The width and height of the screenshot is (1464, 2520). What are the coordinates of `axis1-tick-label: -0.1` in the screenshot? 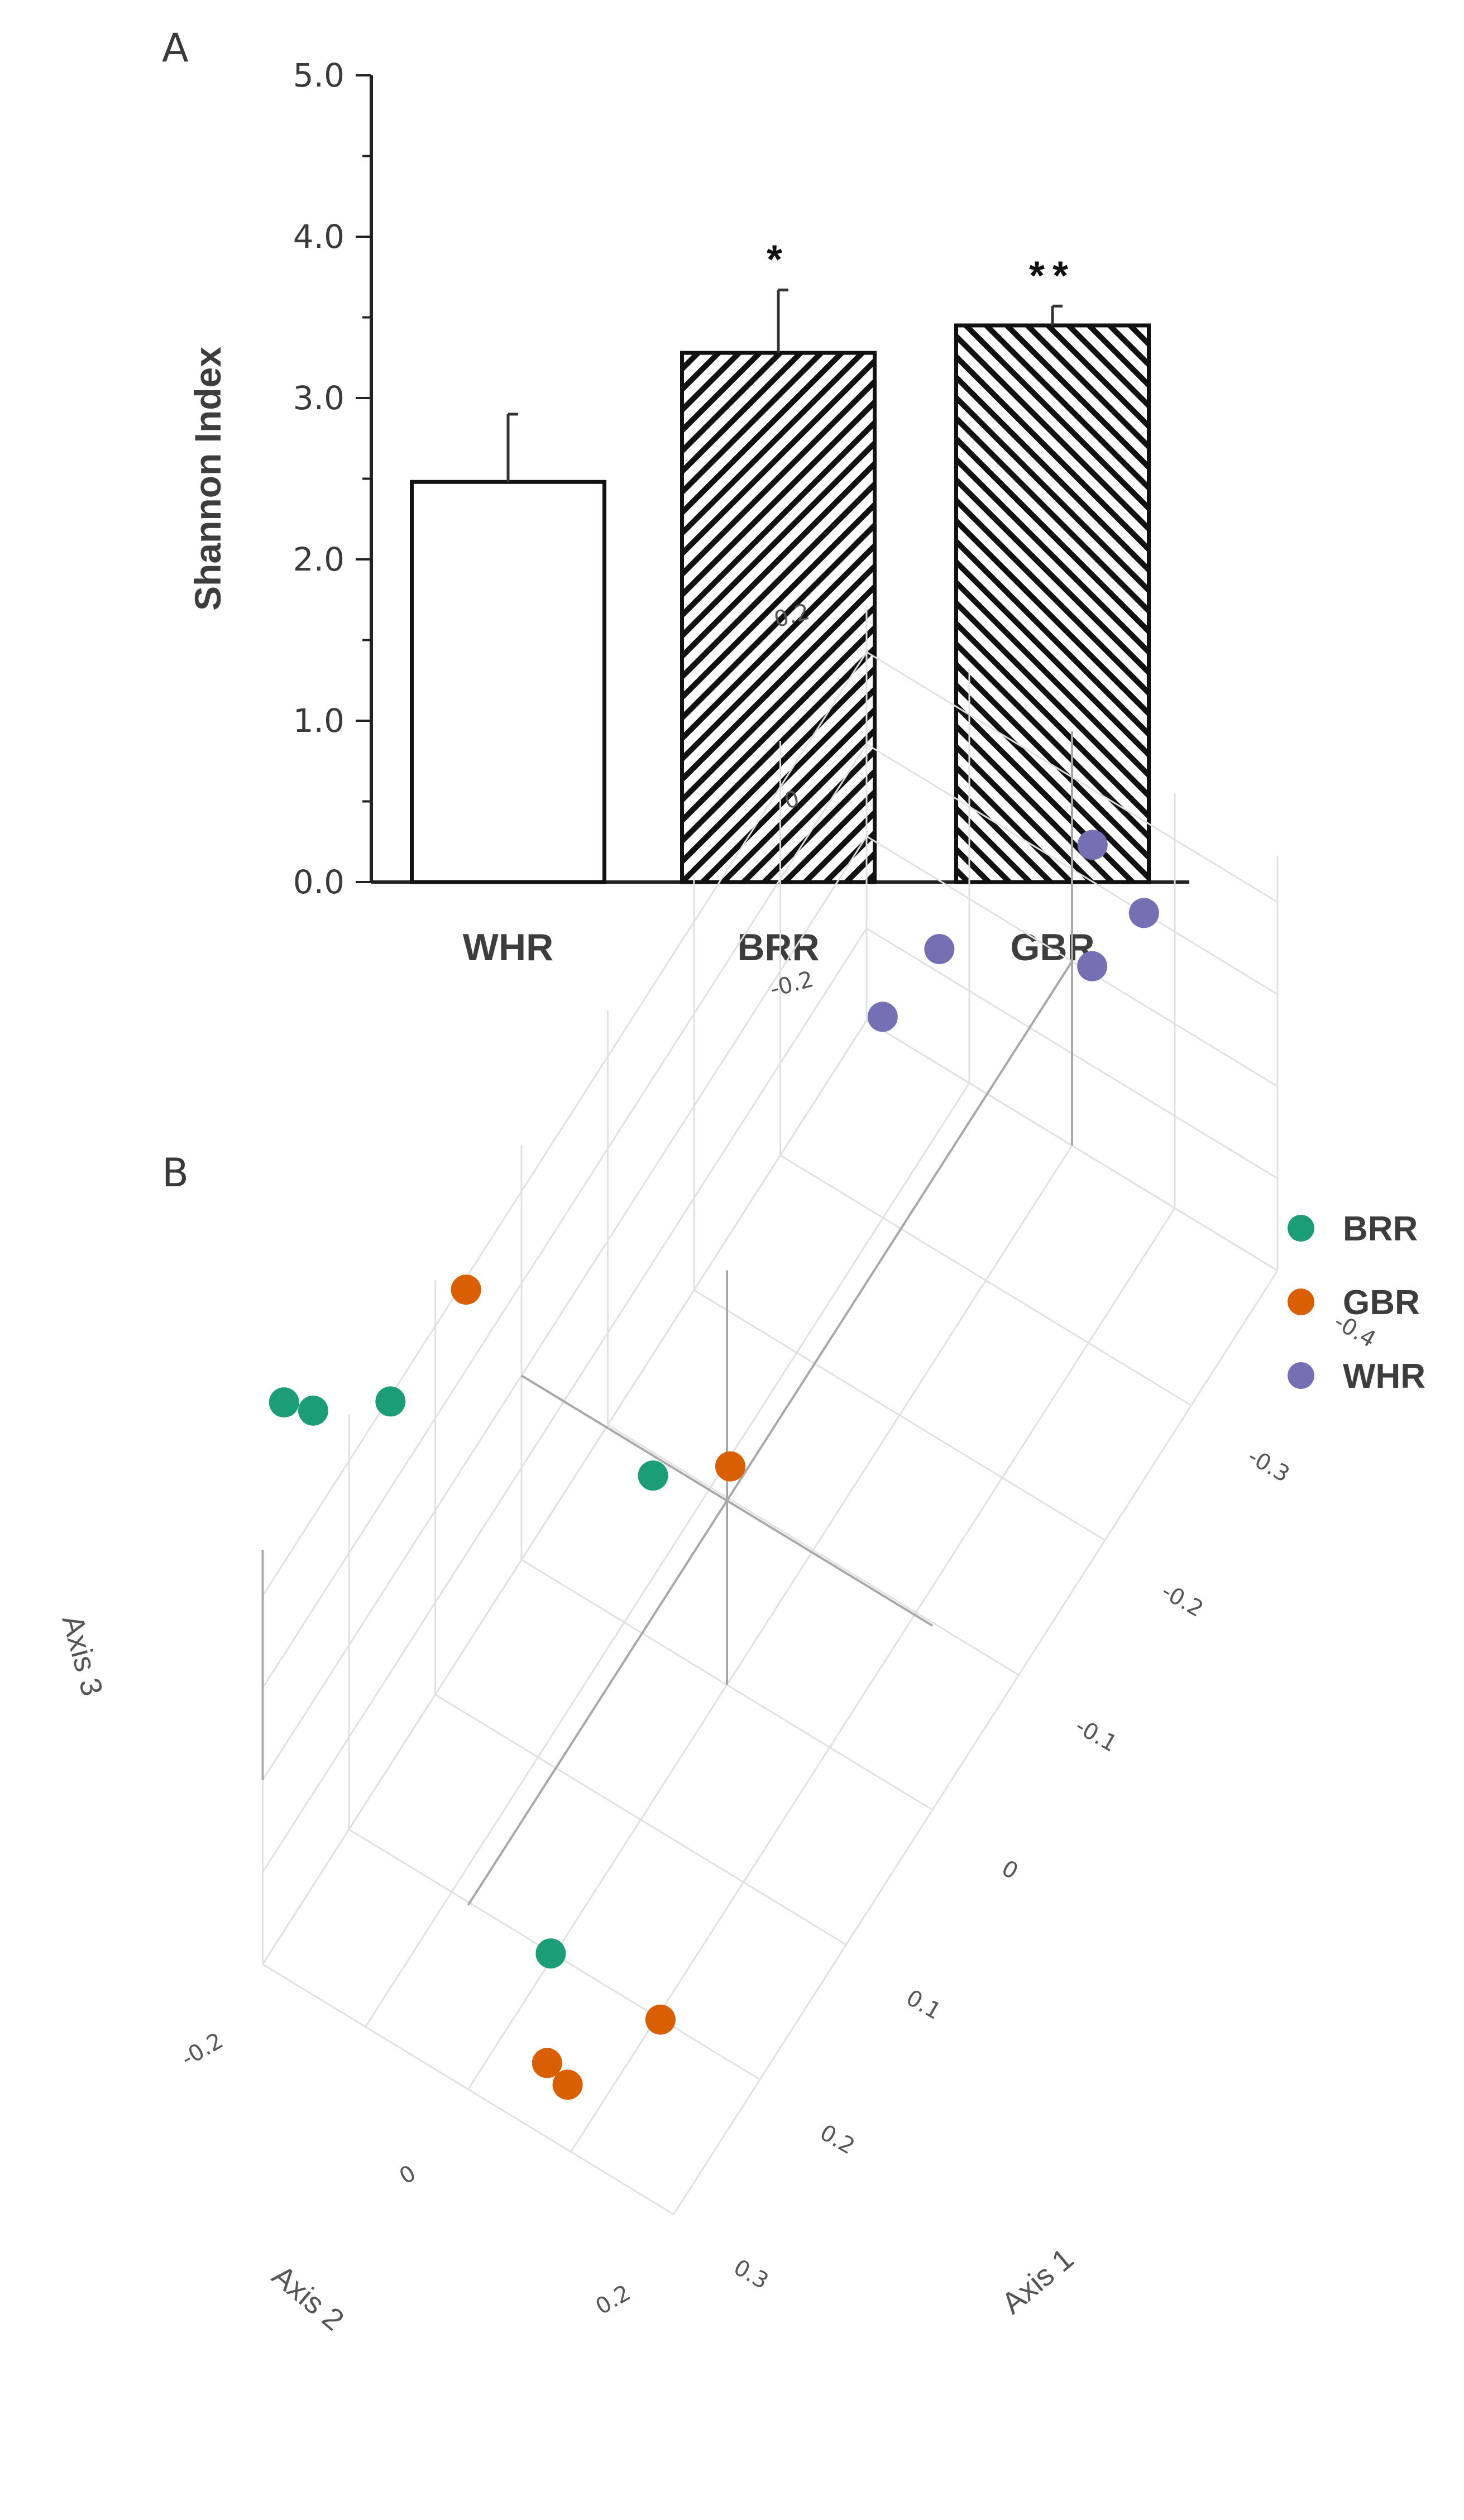 It's located at (1096, 1735).